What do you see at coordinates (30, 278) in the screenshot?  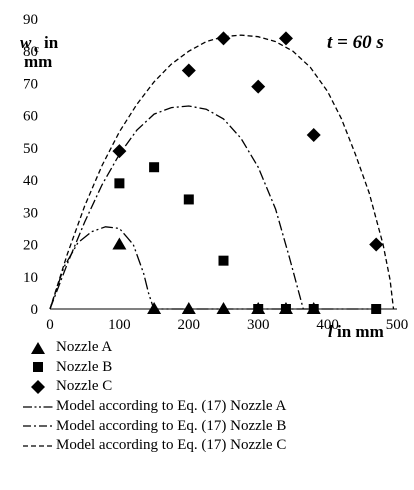 I see `y-tick-label: 10` at bounding box center [30, 278].